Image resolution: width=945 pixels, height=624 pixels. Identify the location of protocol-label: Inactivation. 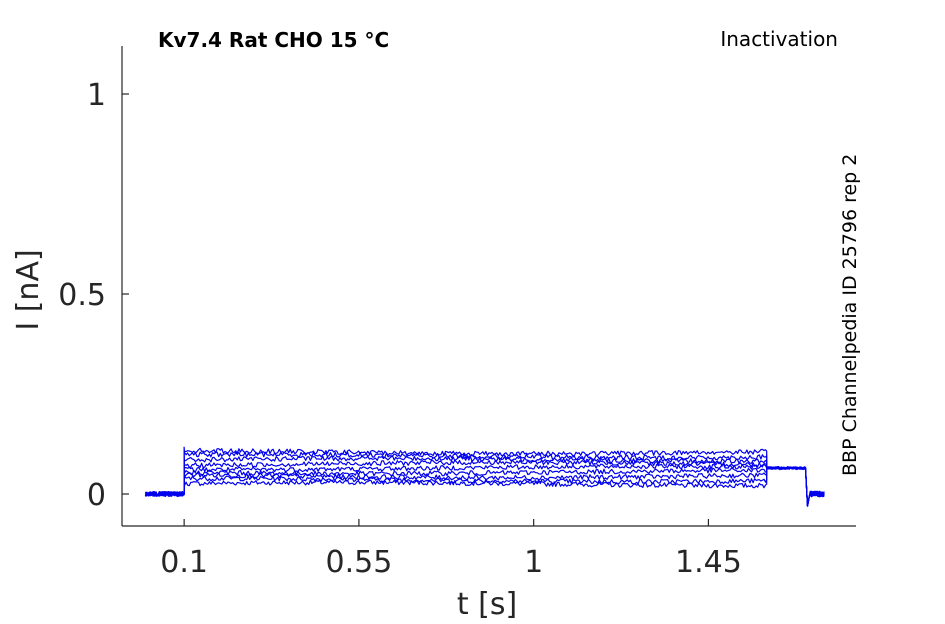
(779, 39).